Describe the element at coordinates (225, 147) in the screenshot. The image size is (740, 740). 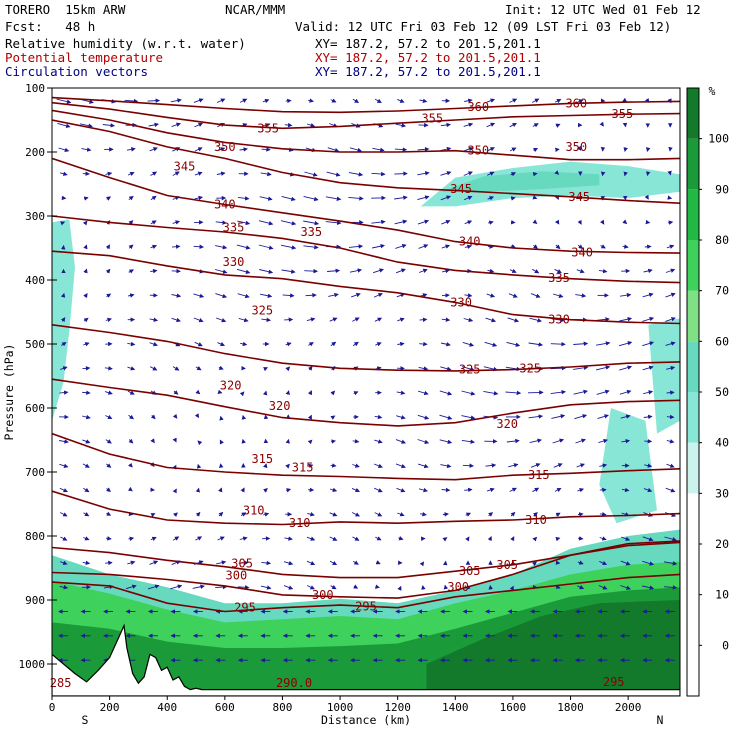
I see `theta-label-350-35: 350` at that location.